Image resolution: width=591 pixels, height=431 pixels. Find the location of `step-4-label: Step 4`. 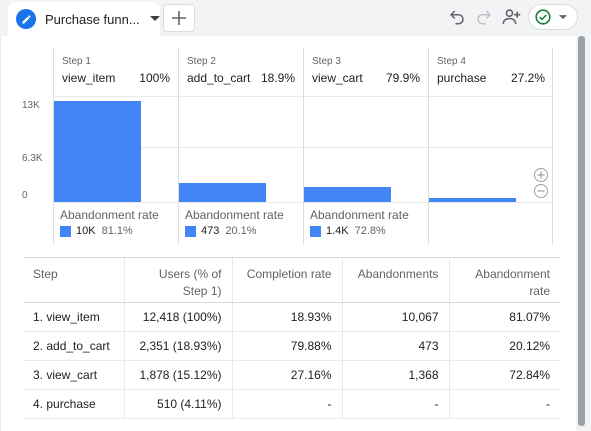

step-4-label: Step 4 is located at coordinates (451, 61).